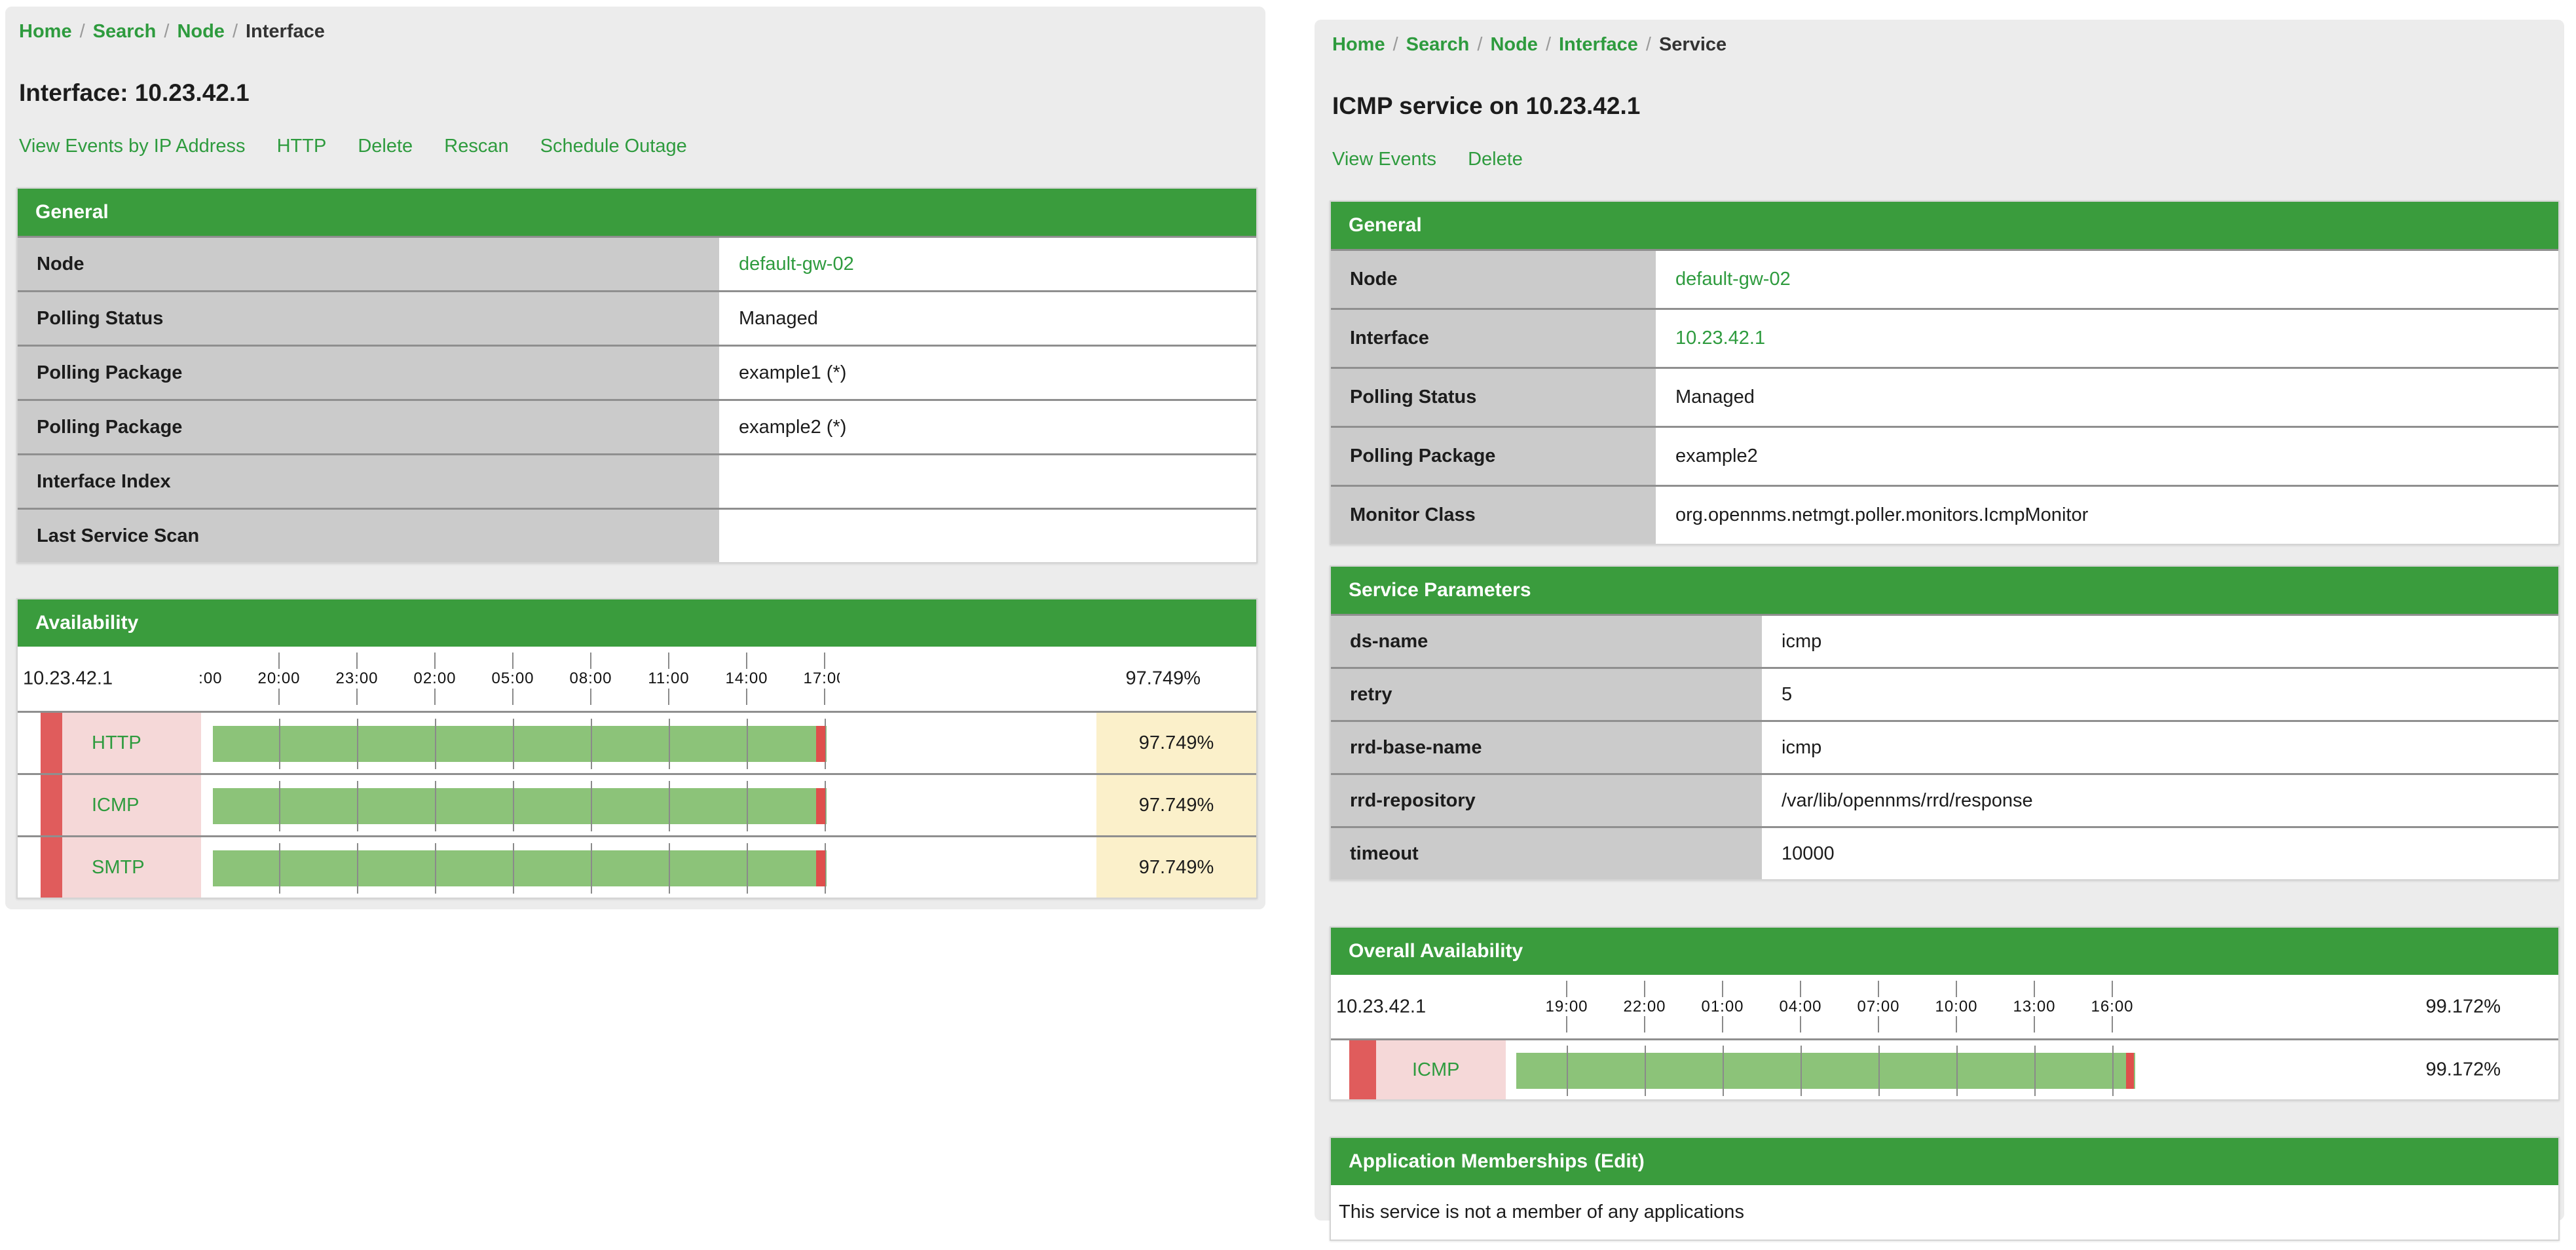  I want to click on breadcrumb-interface-current: Interface, so click(285, 32).